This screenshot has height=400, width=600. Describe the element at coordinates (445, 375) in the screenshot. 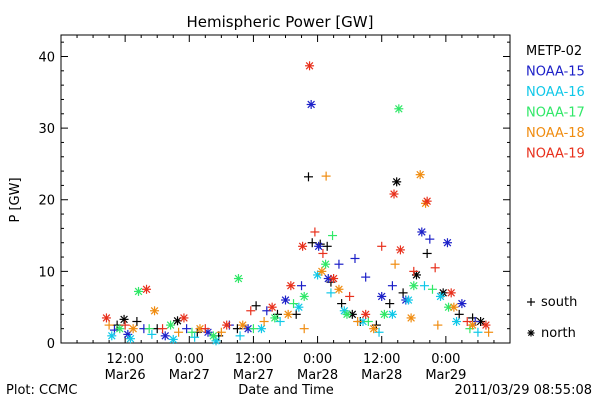

I see `x-tick-label-date: Mar29` at that location.